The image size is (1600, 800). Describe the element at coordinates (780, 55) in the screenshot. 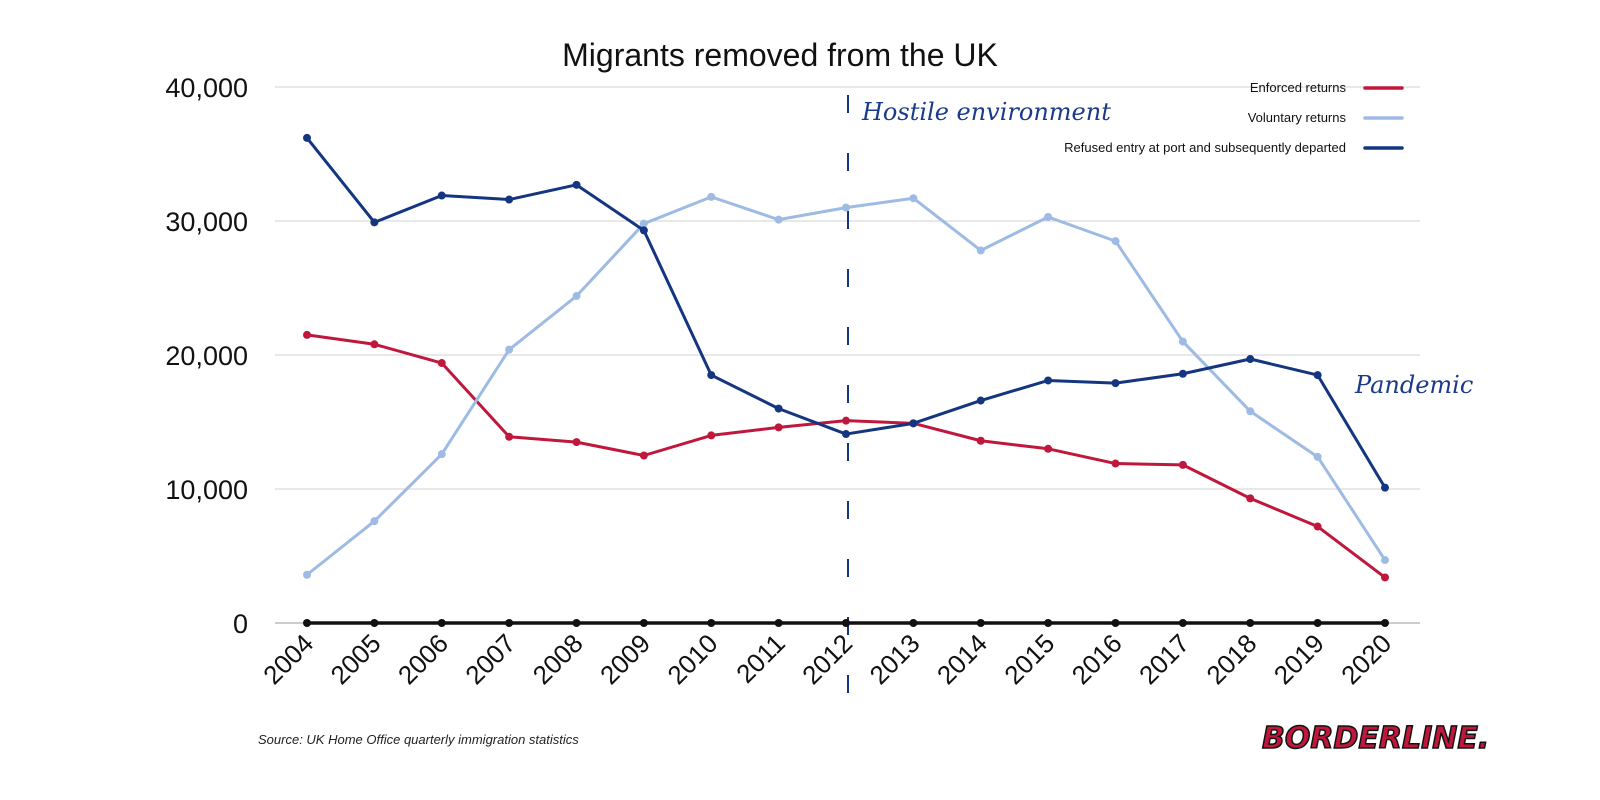

I see `chart-title: Migrants removed from the UK` at that location.